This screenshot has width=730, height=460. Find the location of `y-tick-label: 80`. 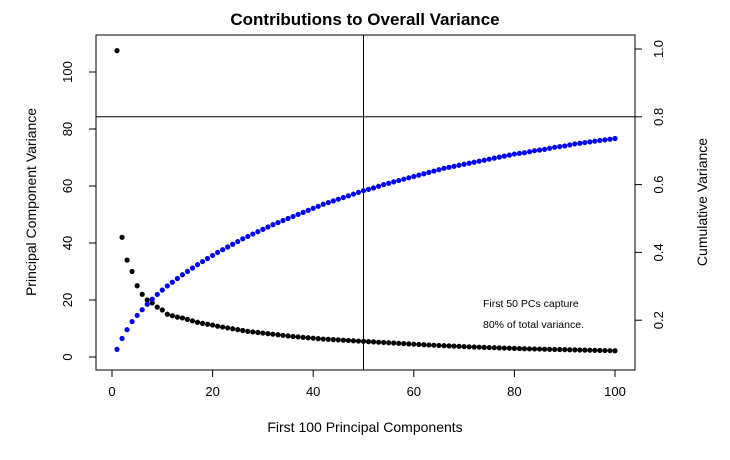

y-tick-label: 80 is located at coordinates (67, 129).